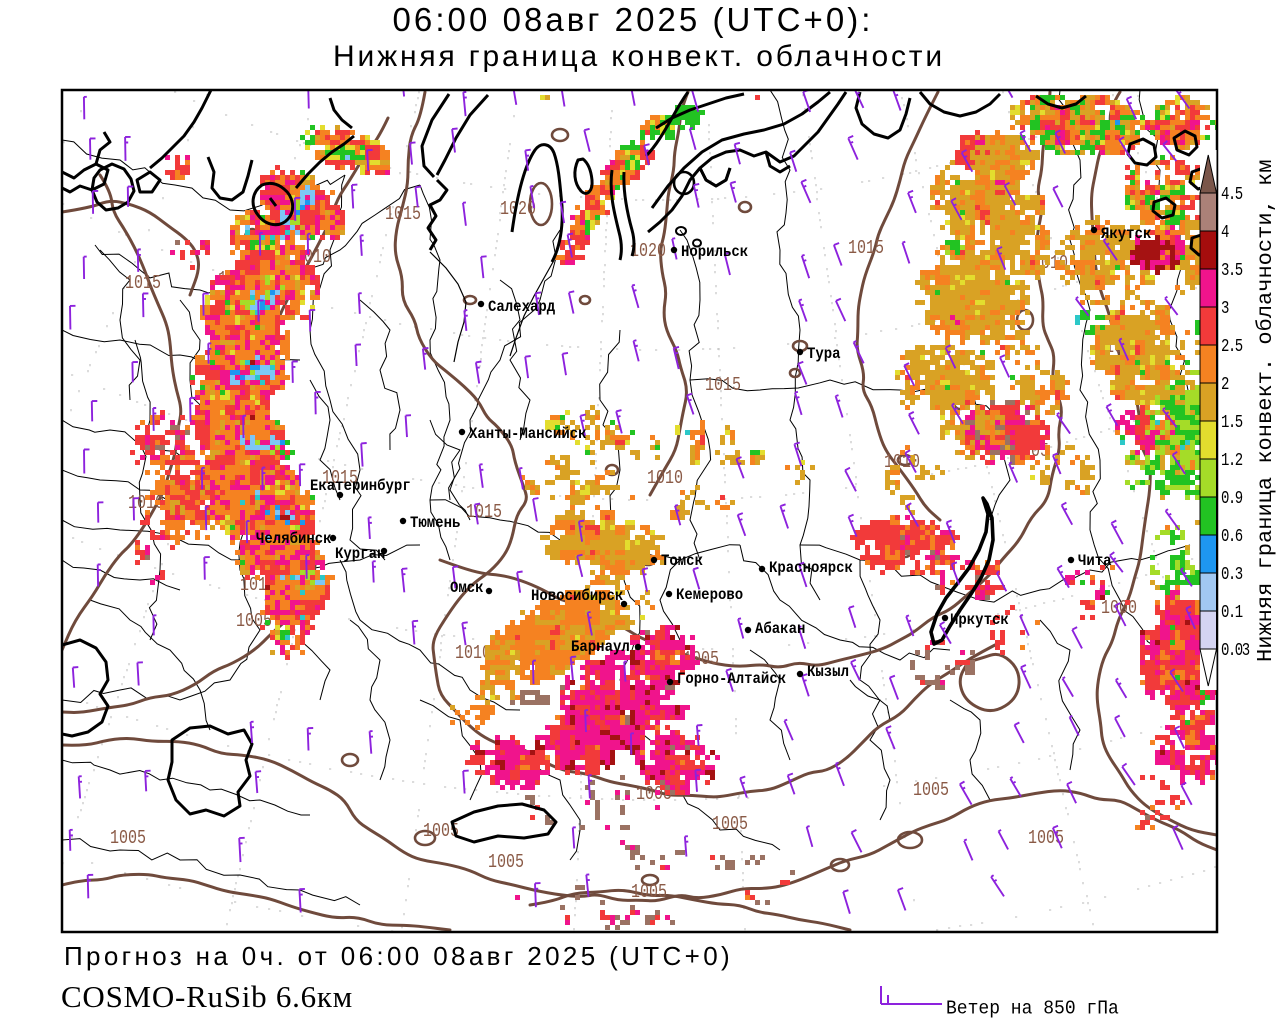  I want to click on svg-text: 0.3, so click(1231, 574).